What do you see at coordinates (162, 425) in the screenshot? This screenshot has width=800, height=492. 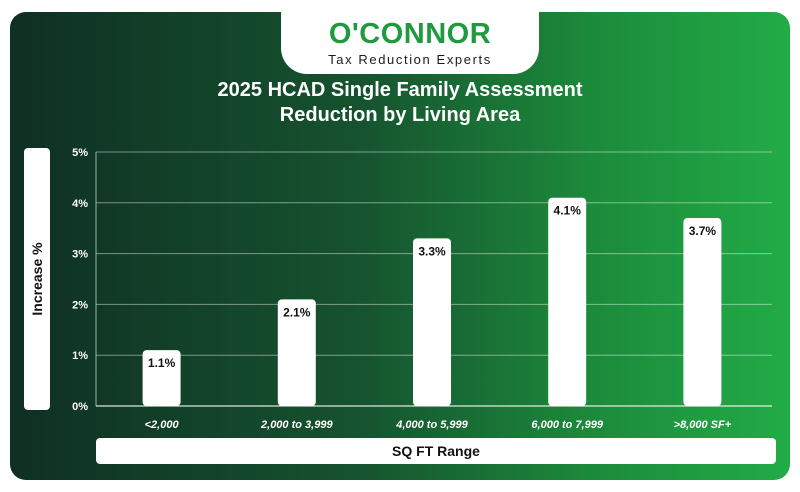 I see `x-tick-label: <2,000` at bounding box center [162, 425].